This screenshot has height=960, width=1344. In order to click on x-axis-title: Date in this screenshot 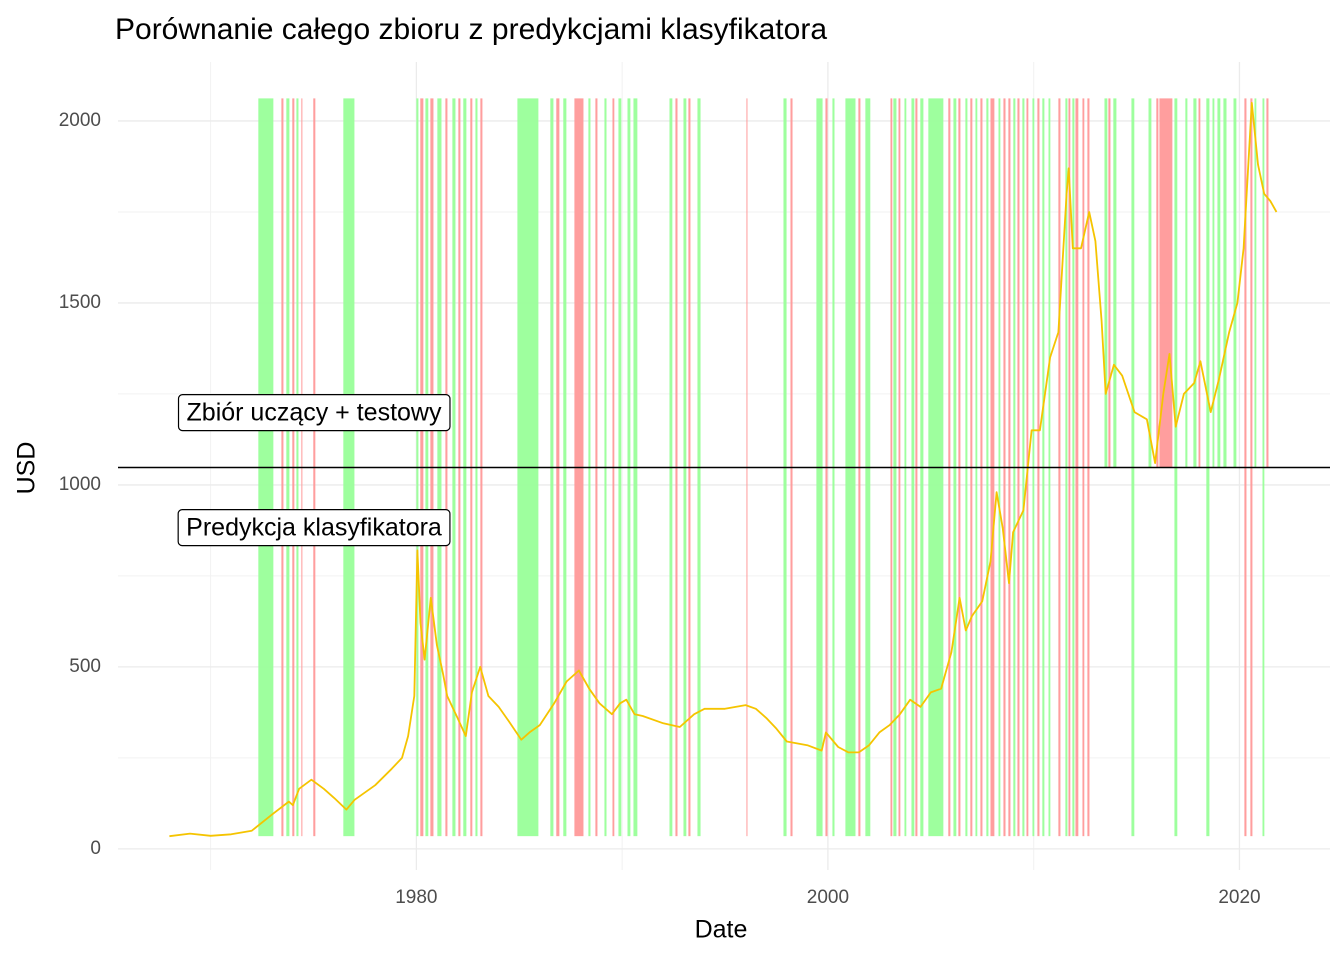, I will do `click(721, 930)`.